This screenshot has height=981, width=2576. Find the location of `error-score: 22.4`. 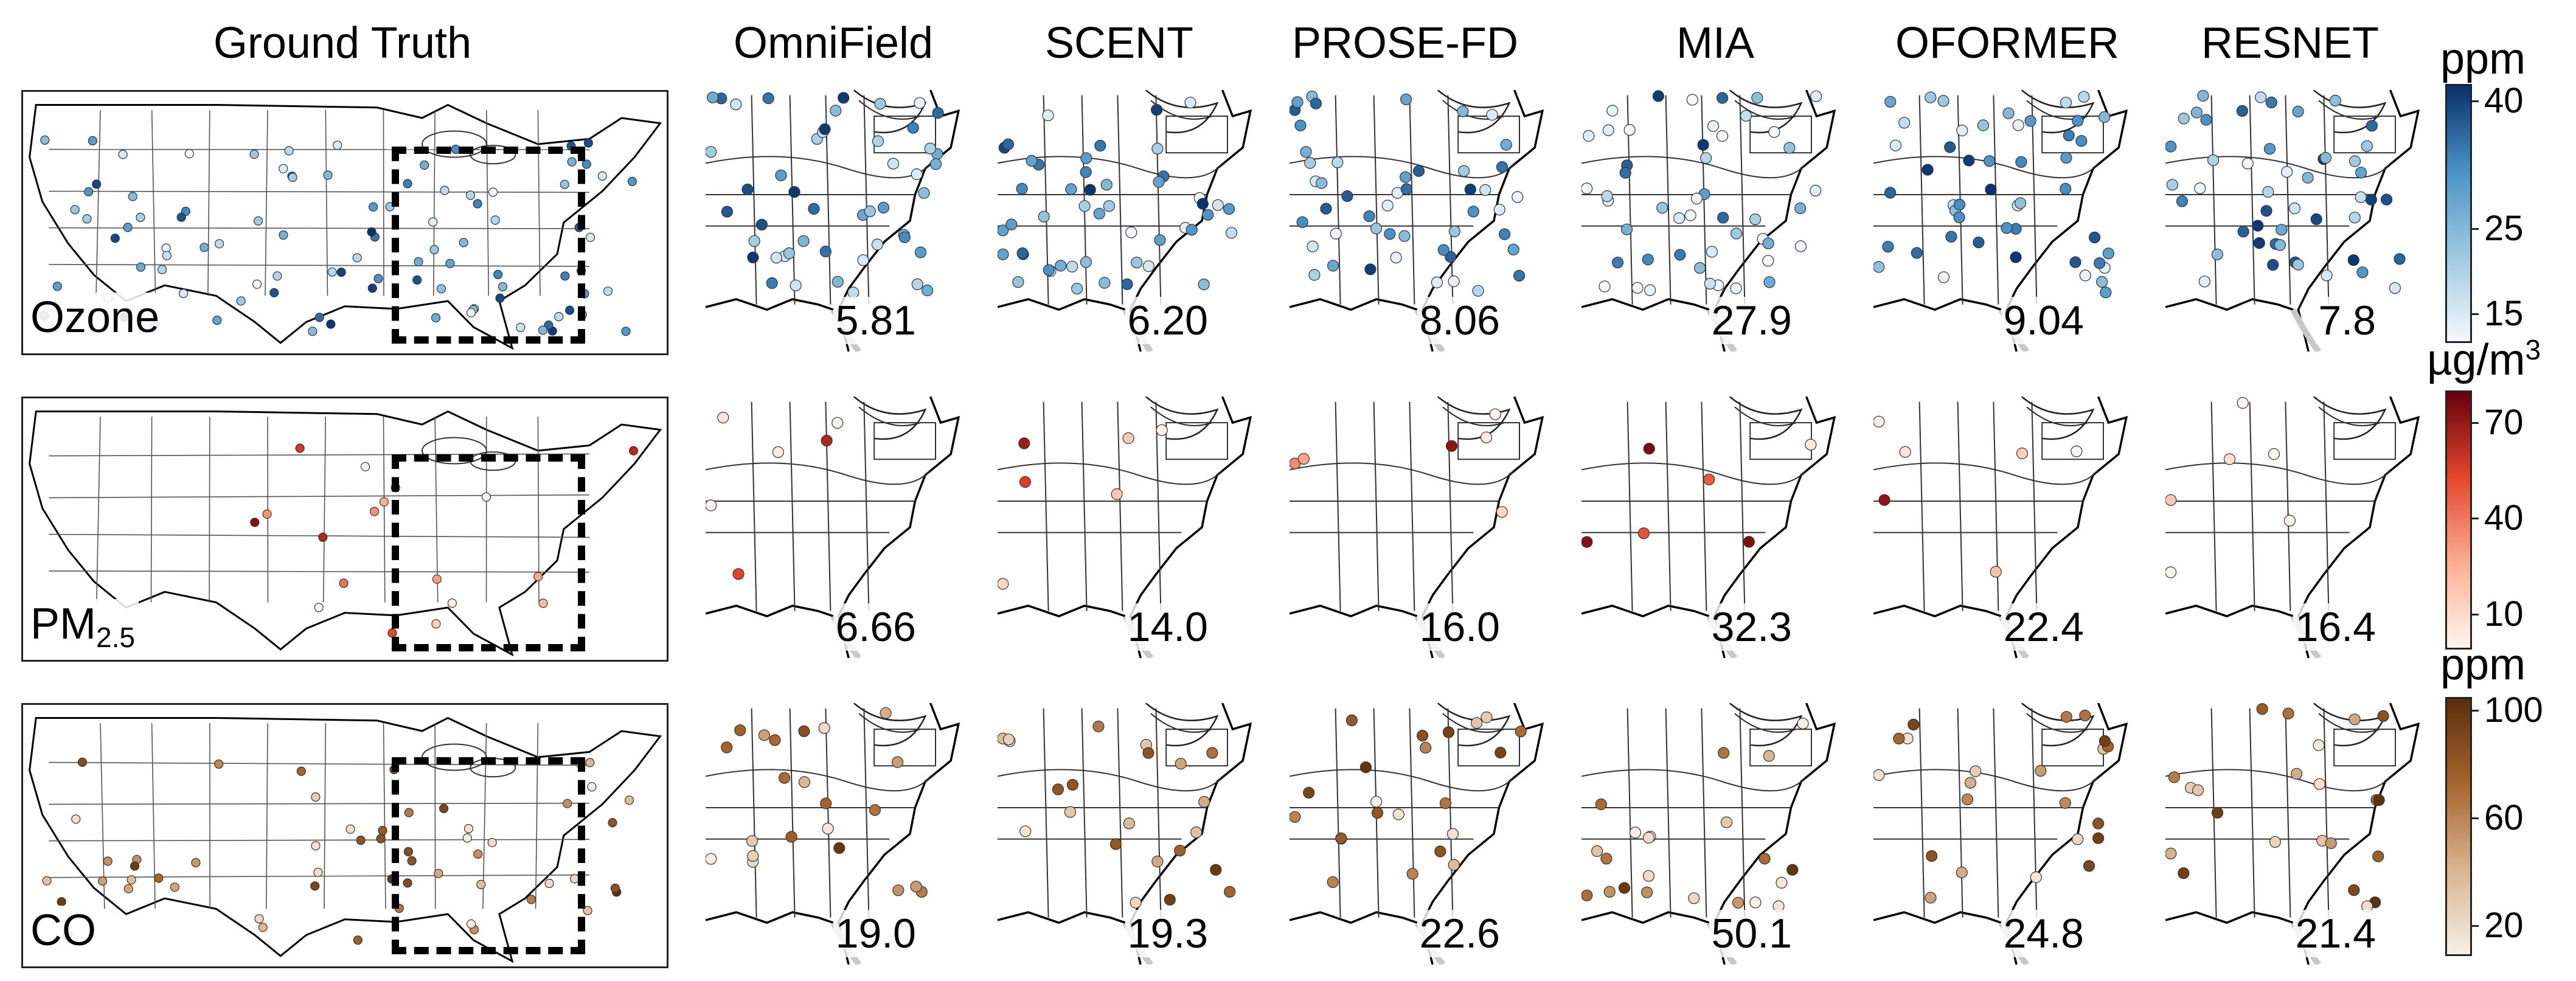

error-score: 22.4 is located at coordinates (2043, 627).